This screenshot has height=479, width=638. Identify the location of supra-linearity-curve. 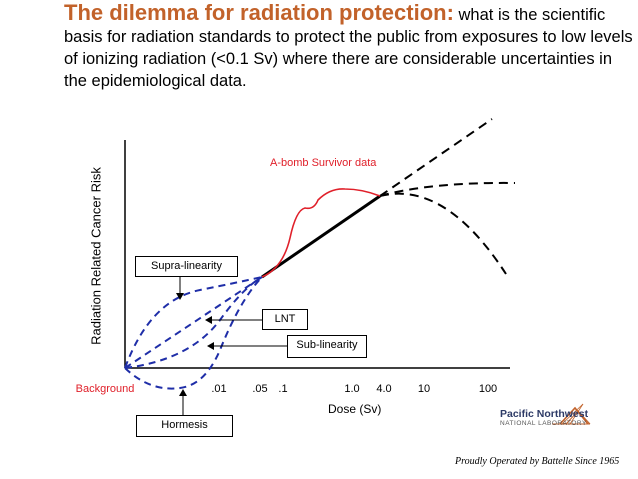
(193, 322).